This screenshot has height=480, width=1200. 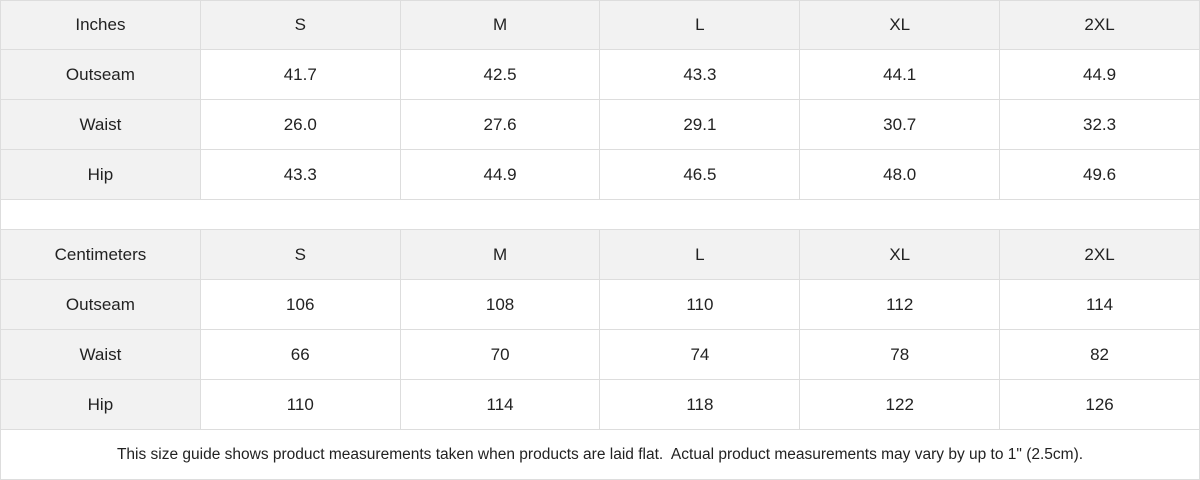 What do you see at coordinates (700, 175) in the screenshot?
I see `measurement-cell: 46.5` at bounding box center [700, 175].